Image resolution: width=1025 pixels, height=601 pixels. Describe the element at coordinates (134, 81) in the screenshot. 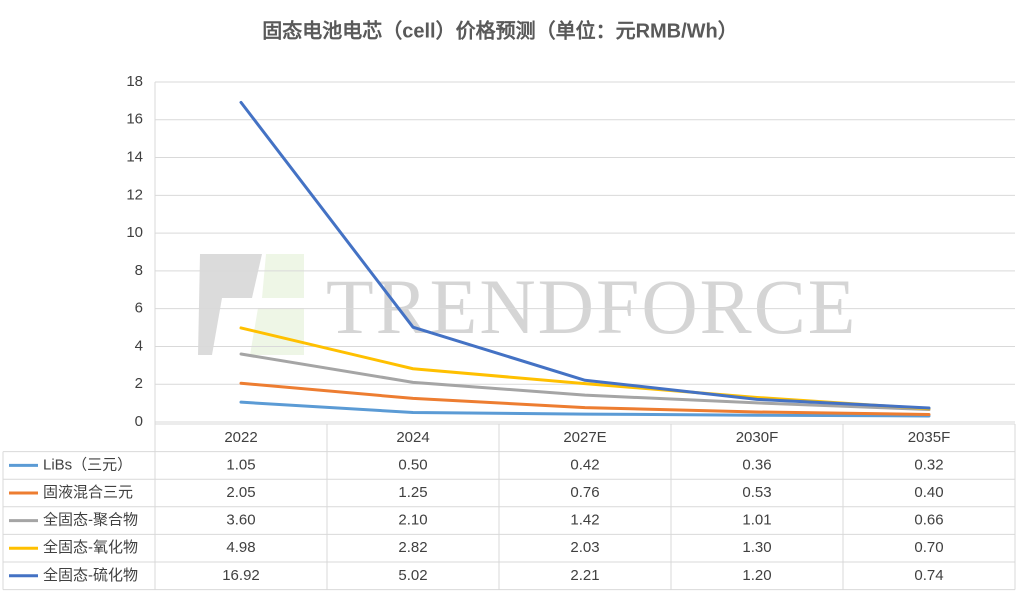

I see `y-tick-label: 18` at that location.